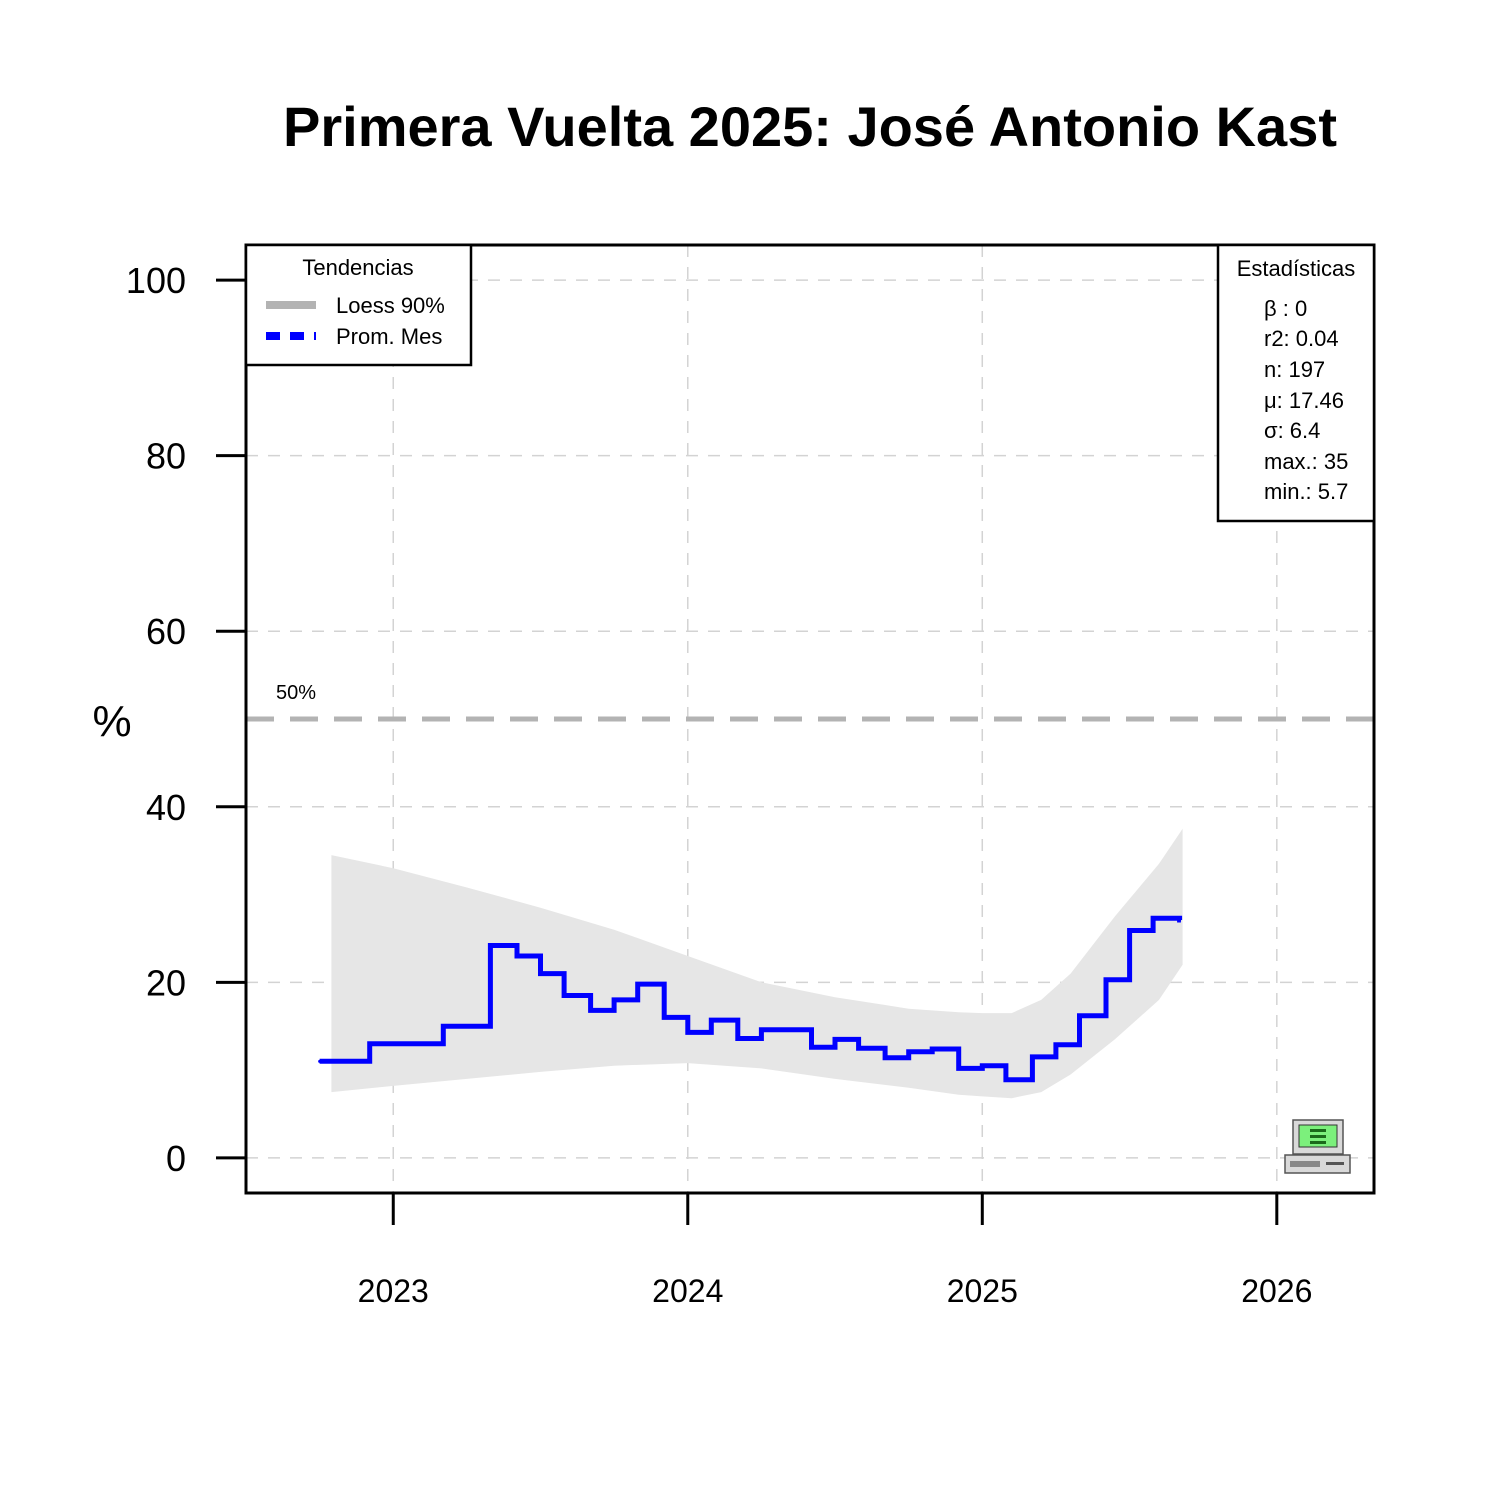 This screenshot has width=1500, height=1500. I want to click on computer-icon, so click(1317, 1146).